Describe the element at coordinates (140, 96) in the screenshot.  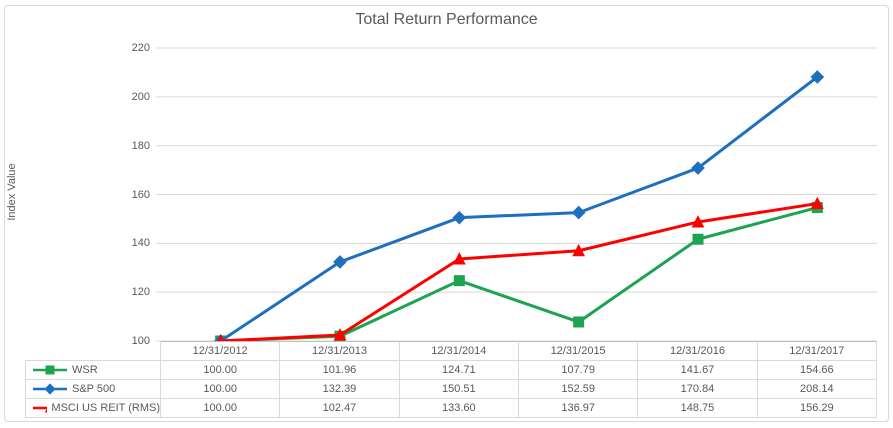
I see `y-axis-tick-label: 200` at that location.